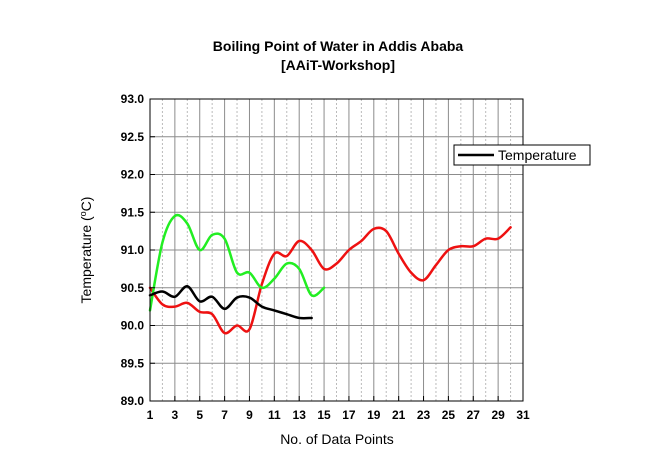 The width and height of the screenshot is (661, 476). I want to click on x-tick-label: 25, so click(449, 415).